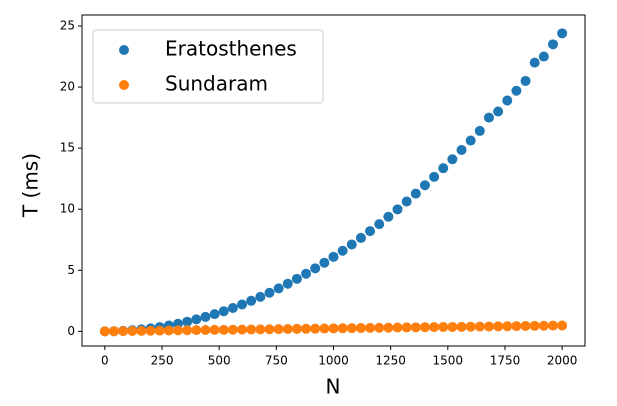  I want to click on x-tick-label: 1500, so click(448, 361).